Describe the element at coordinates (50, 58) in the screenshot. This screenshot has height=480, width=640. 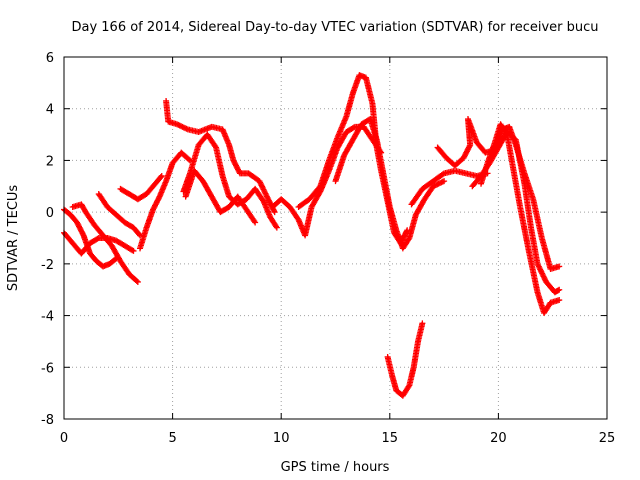
I see `y-tick-label: 6` at that location.